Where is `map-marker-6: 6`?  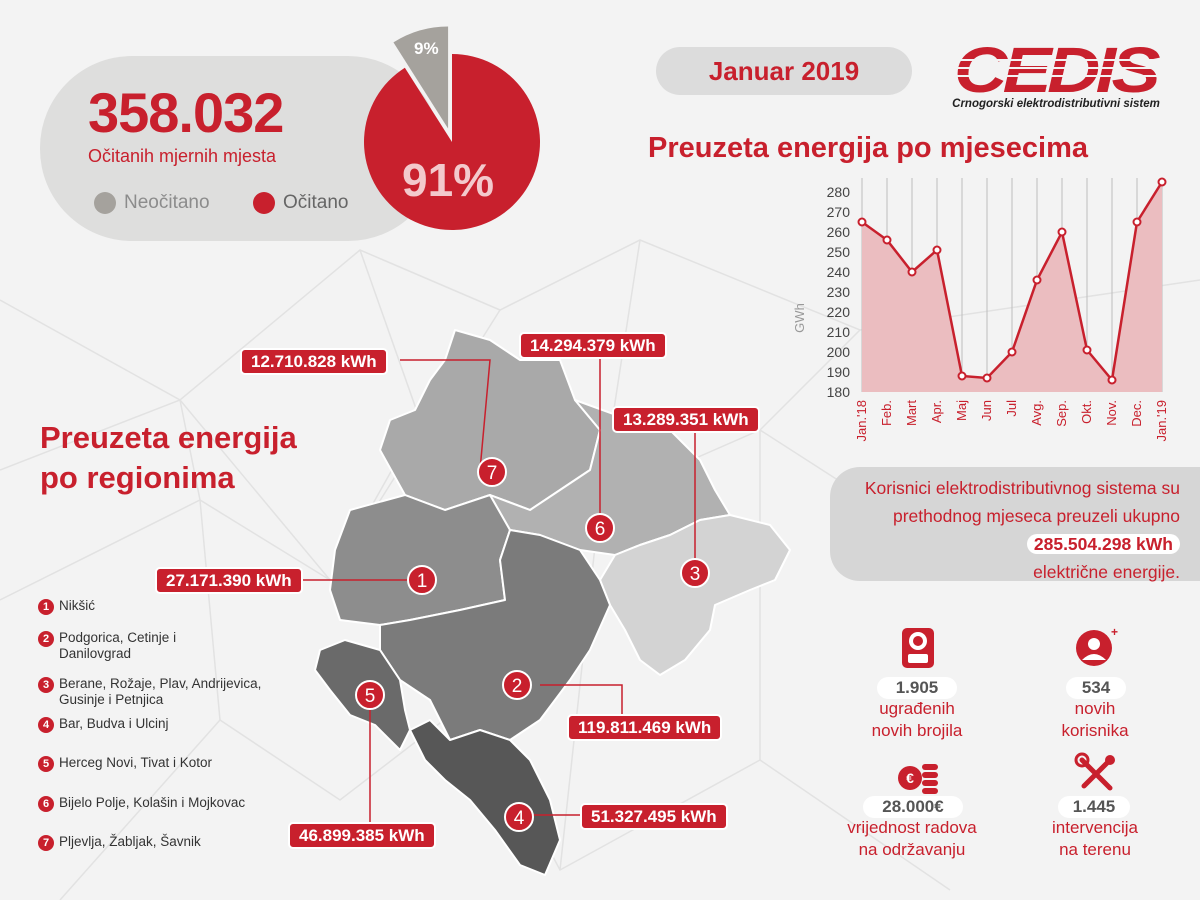 map-marker-6: 6 is located at coordinates (600, 528).